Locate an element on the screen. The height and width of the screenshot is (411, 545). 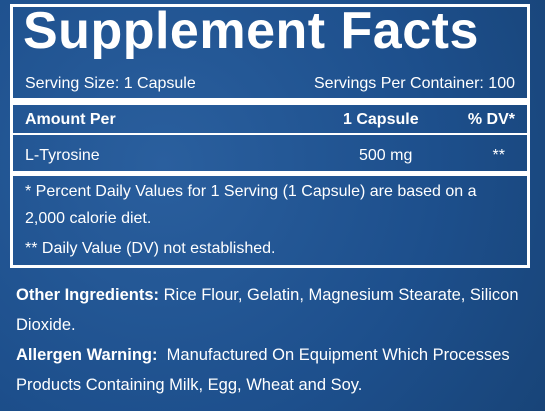
servings-per-container: Servings Per Container: 100 is located at coordinates (414, 83).